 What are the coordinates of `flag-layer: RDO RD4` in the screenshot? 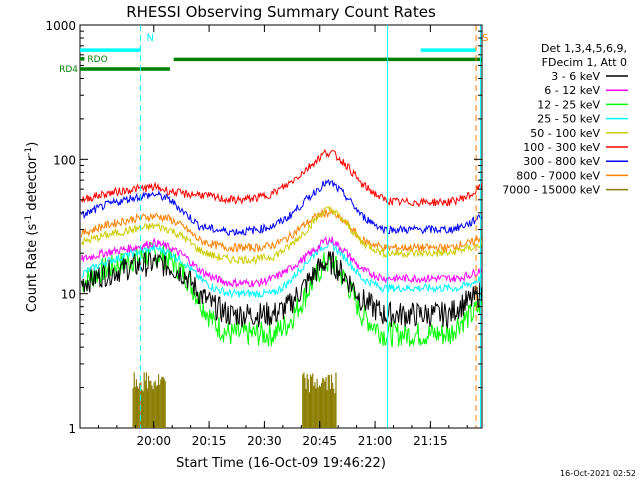 It's located at (270, 61).